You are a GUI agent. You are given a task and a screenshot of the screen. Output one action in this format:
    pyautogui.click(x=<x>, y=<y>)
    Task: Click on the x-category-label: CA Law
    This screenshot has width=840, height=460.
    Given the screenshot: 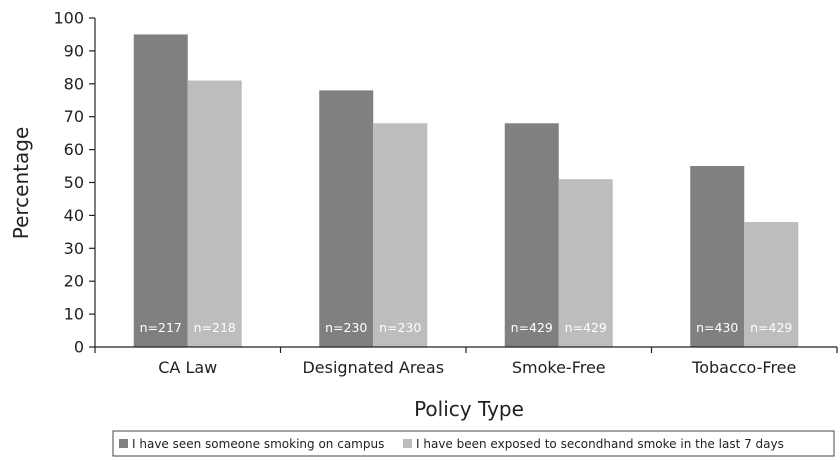 What is the action you would take?
    pyautogui.click(x=187, y=367)
    